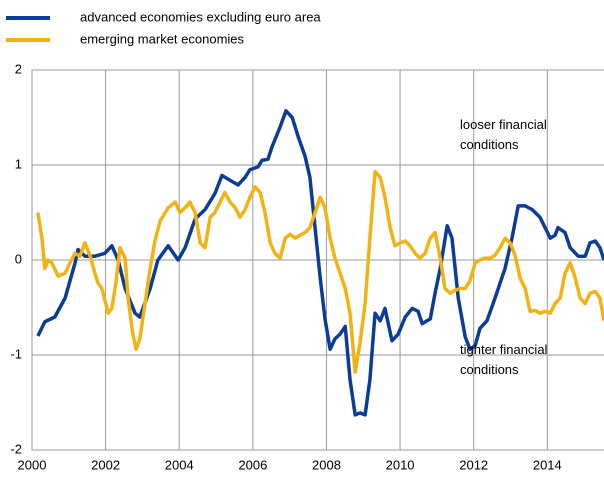  What do you see at coordinates (473, 464) in the screenshot?
I see `x-tick-label: 2012` at bounding box center [473, 464].